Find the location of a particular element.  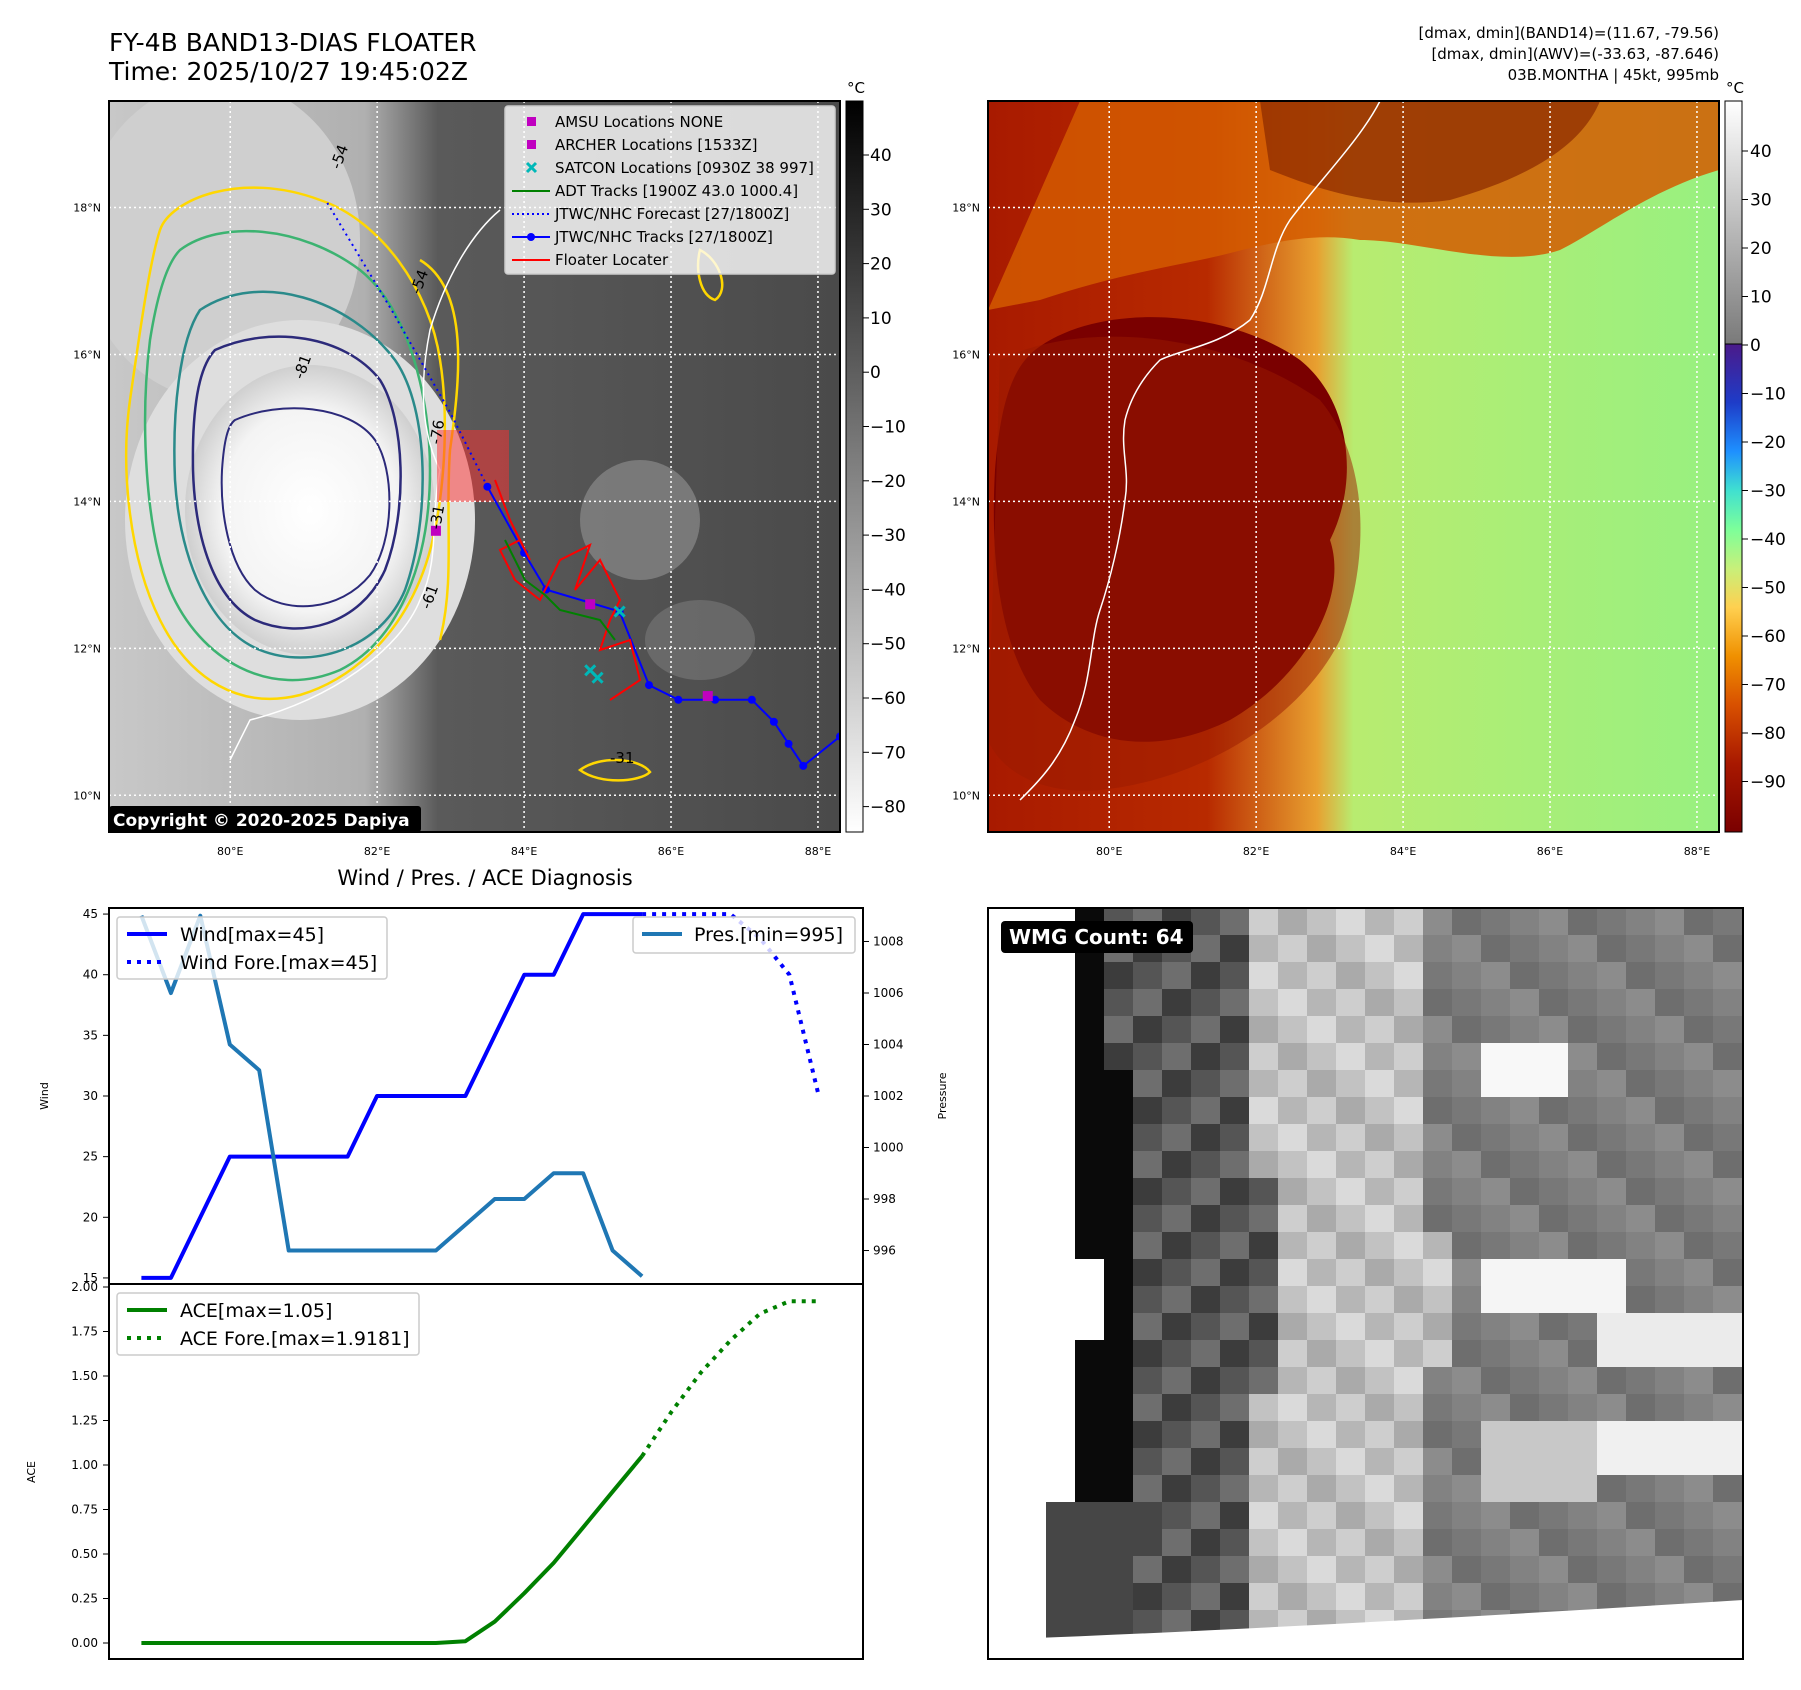

floater-locater-box is located at coordinates (473, 466).